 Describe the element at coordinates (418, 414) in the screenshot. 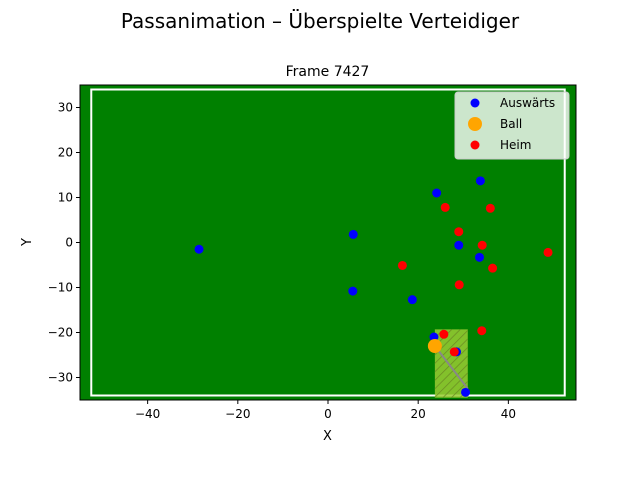

I see `x-tick-label: 20` at that location.